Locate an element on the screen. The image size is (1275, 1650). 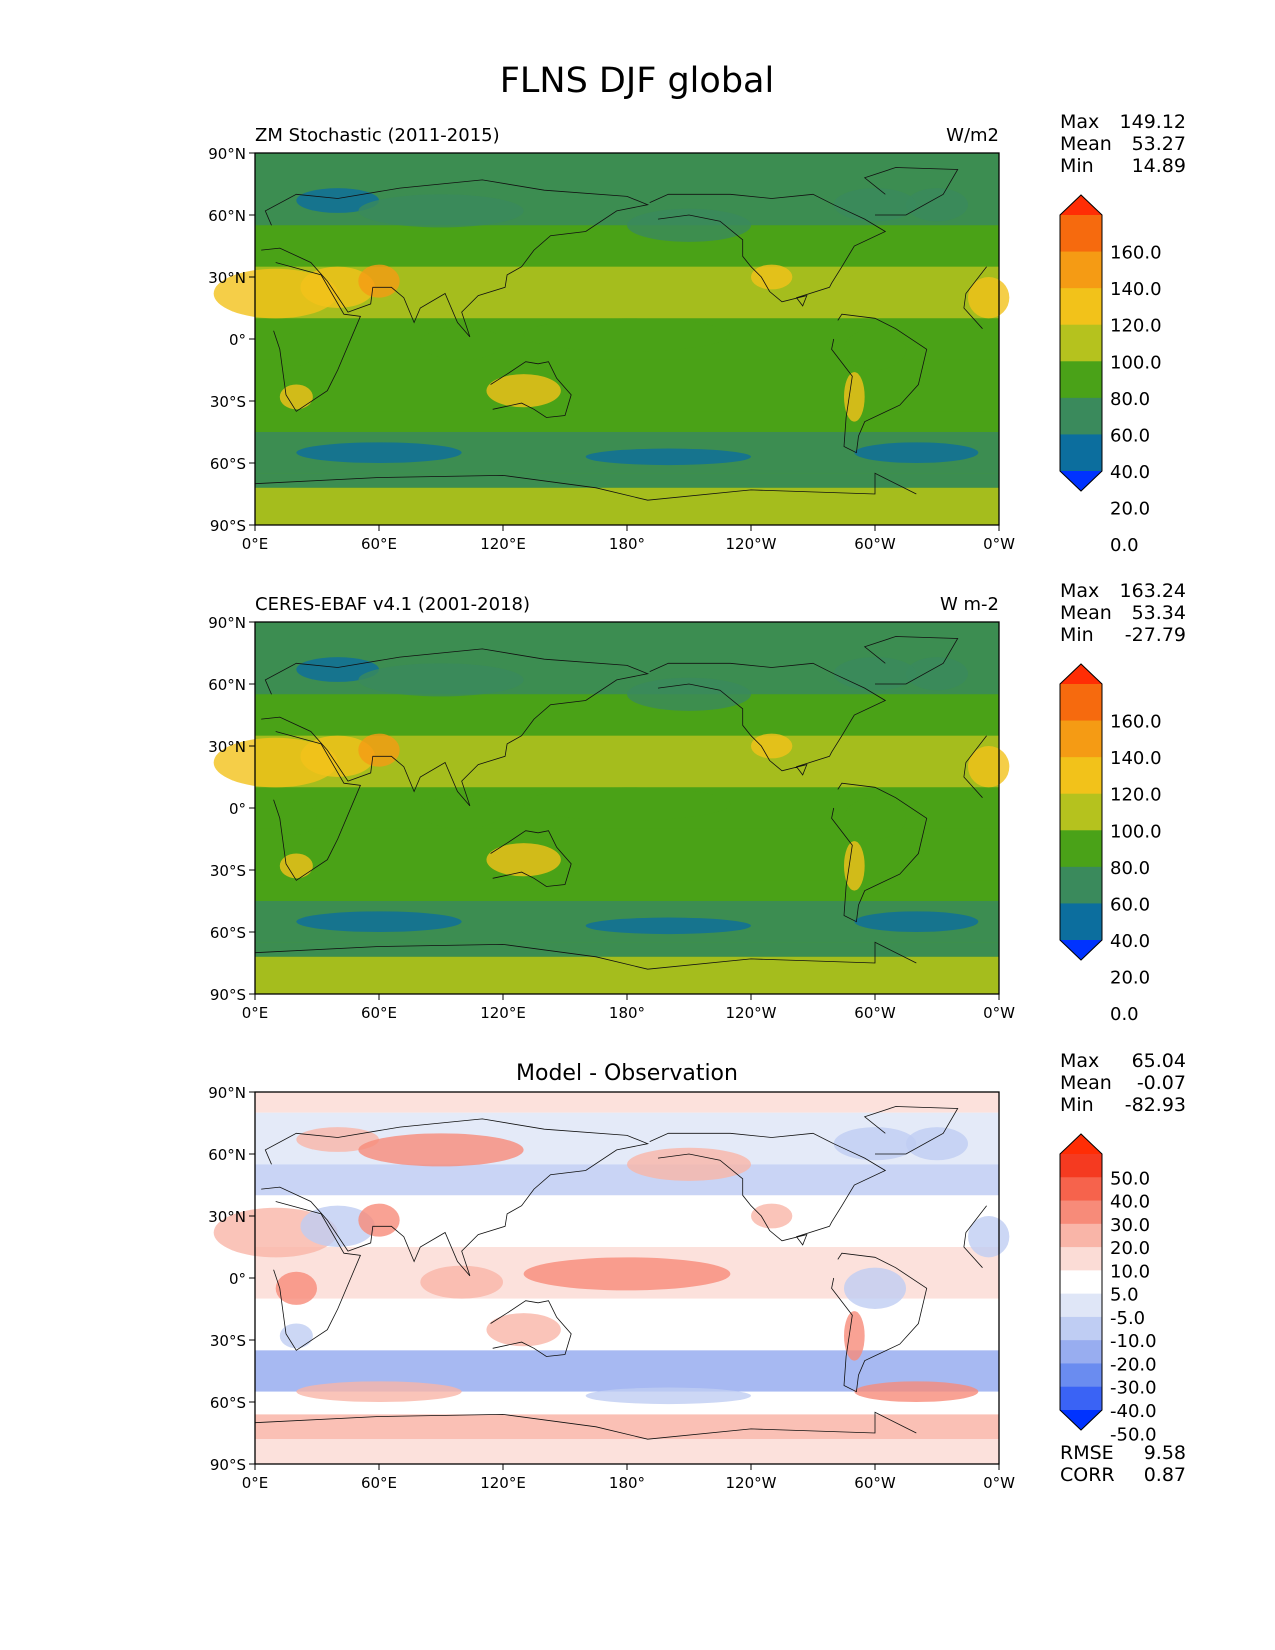
colorbar-label: 100.0 is located at coordinates (1136, 362).